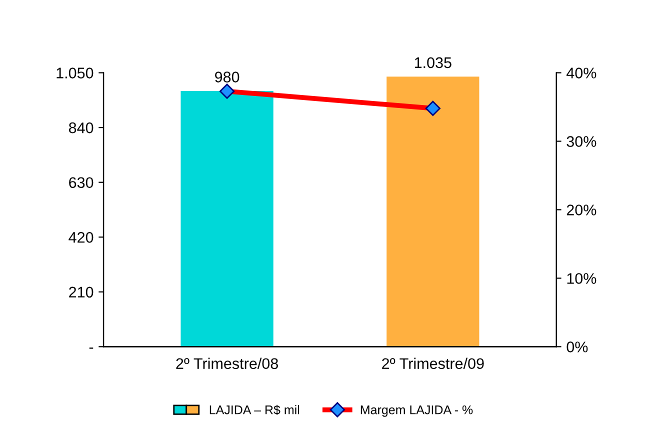 The image size is (647, 428). What do you see at coordinates (81, 292) in the screenshot?
I see `y-tick-label: 210` at bounding box center [81, 292].